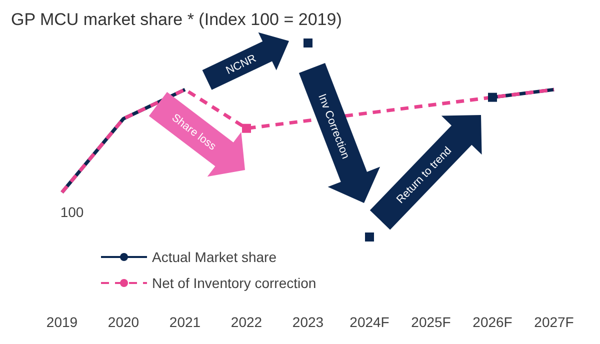 This screenshot has height=344, width=600. I want to click on x-tick-label: 2019, so click(62, 322).